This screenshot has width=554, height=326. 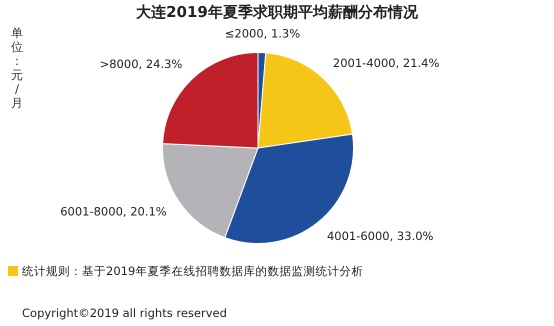 What do you see at coordinates (113, 211) in the screenshot?
I see `slice-label: 6001-8000, 20.1%` at bounding box center [113, 211].